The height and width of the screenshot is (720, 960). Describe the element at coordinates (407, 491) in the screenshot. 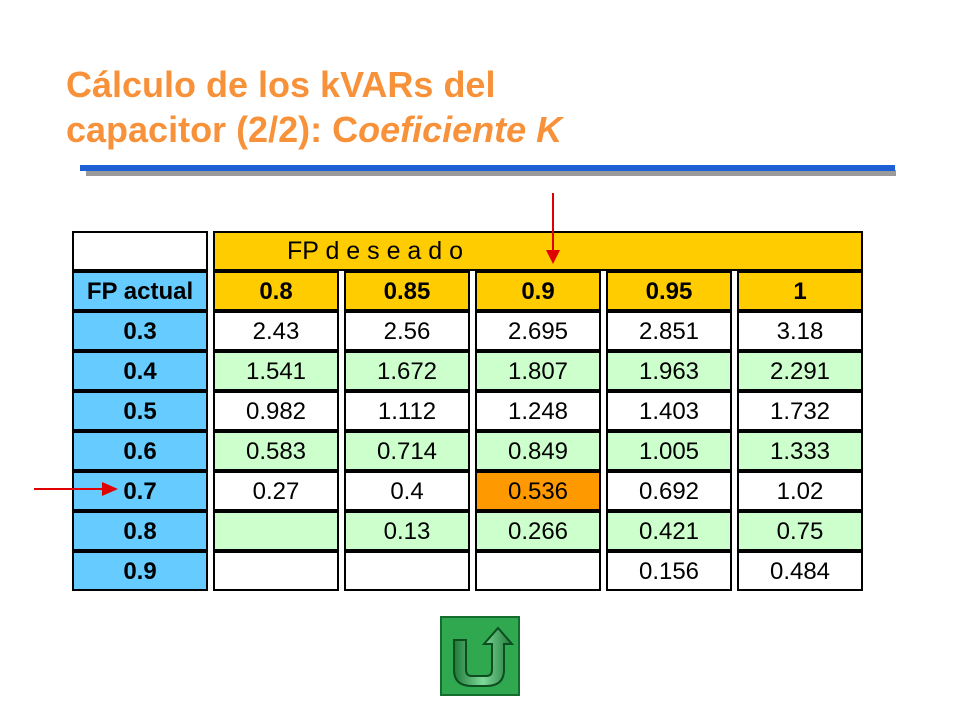

I see `k-value-cell: 0.4` at that location.